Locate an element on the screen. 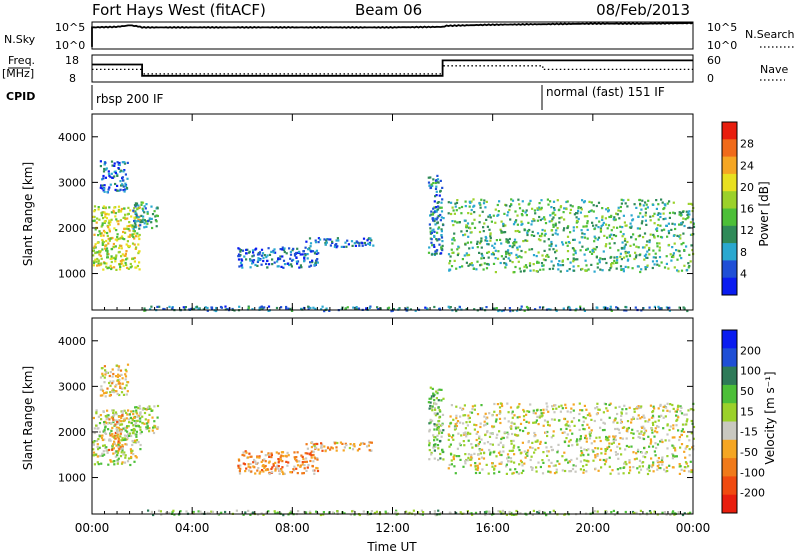 Image resolution: width=800 pixels, height=554 pixels. colorbar-swatch is located at coordinates (729, 182).